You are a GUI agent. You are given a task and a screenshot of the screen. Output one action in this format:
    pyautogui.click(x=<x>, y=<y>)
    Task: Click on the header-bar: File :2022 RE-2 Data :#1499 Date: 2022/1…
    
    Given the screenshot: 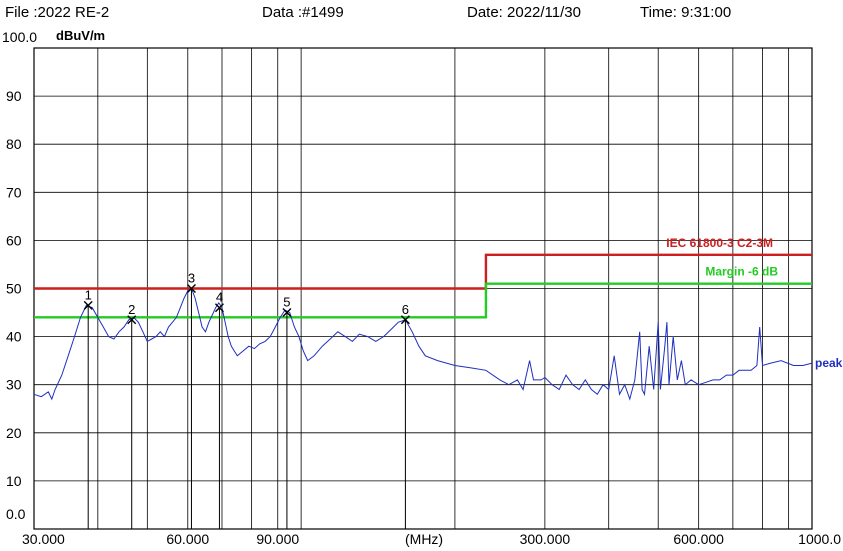 What is the action you would take?
    pyautogui.click(x=421, y=13)
    